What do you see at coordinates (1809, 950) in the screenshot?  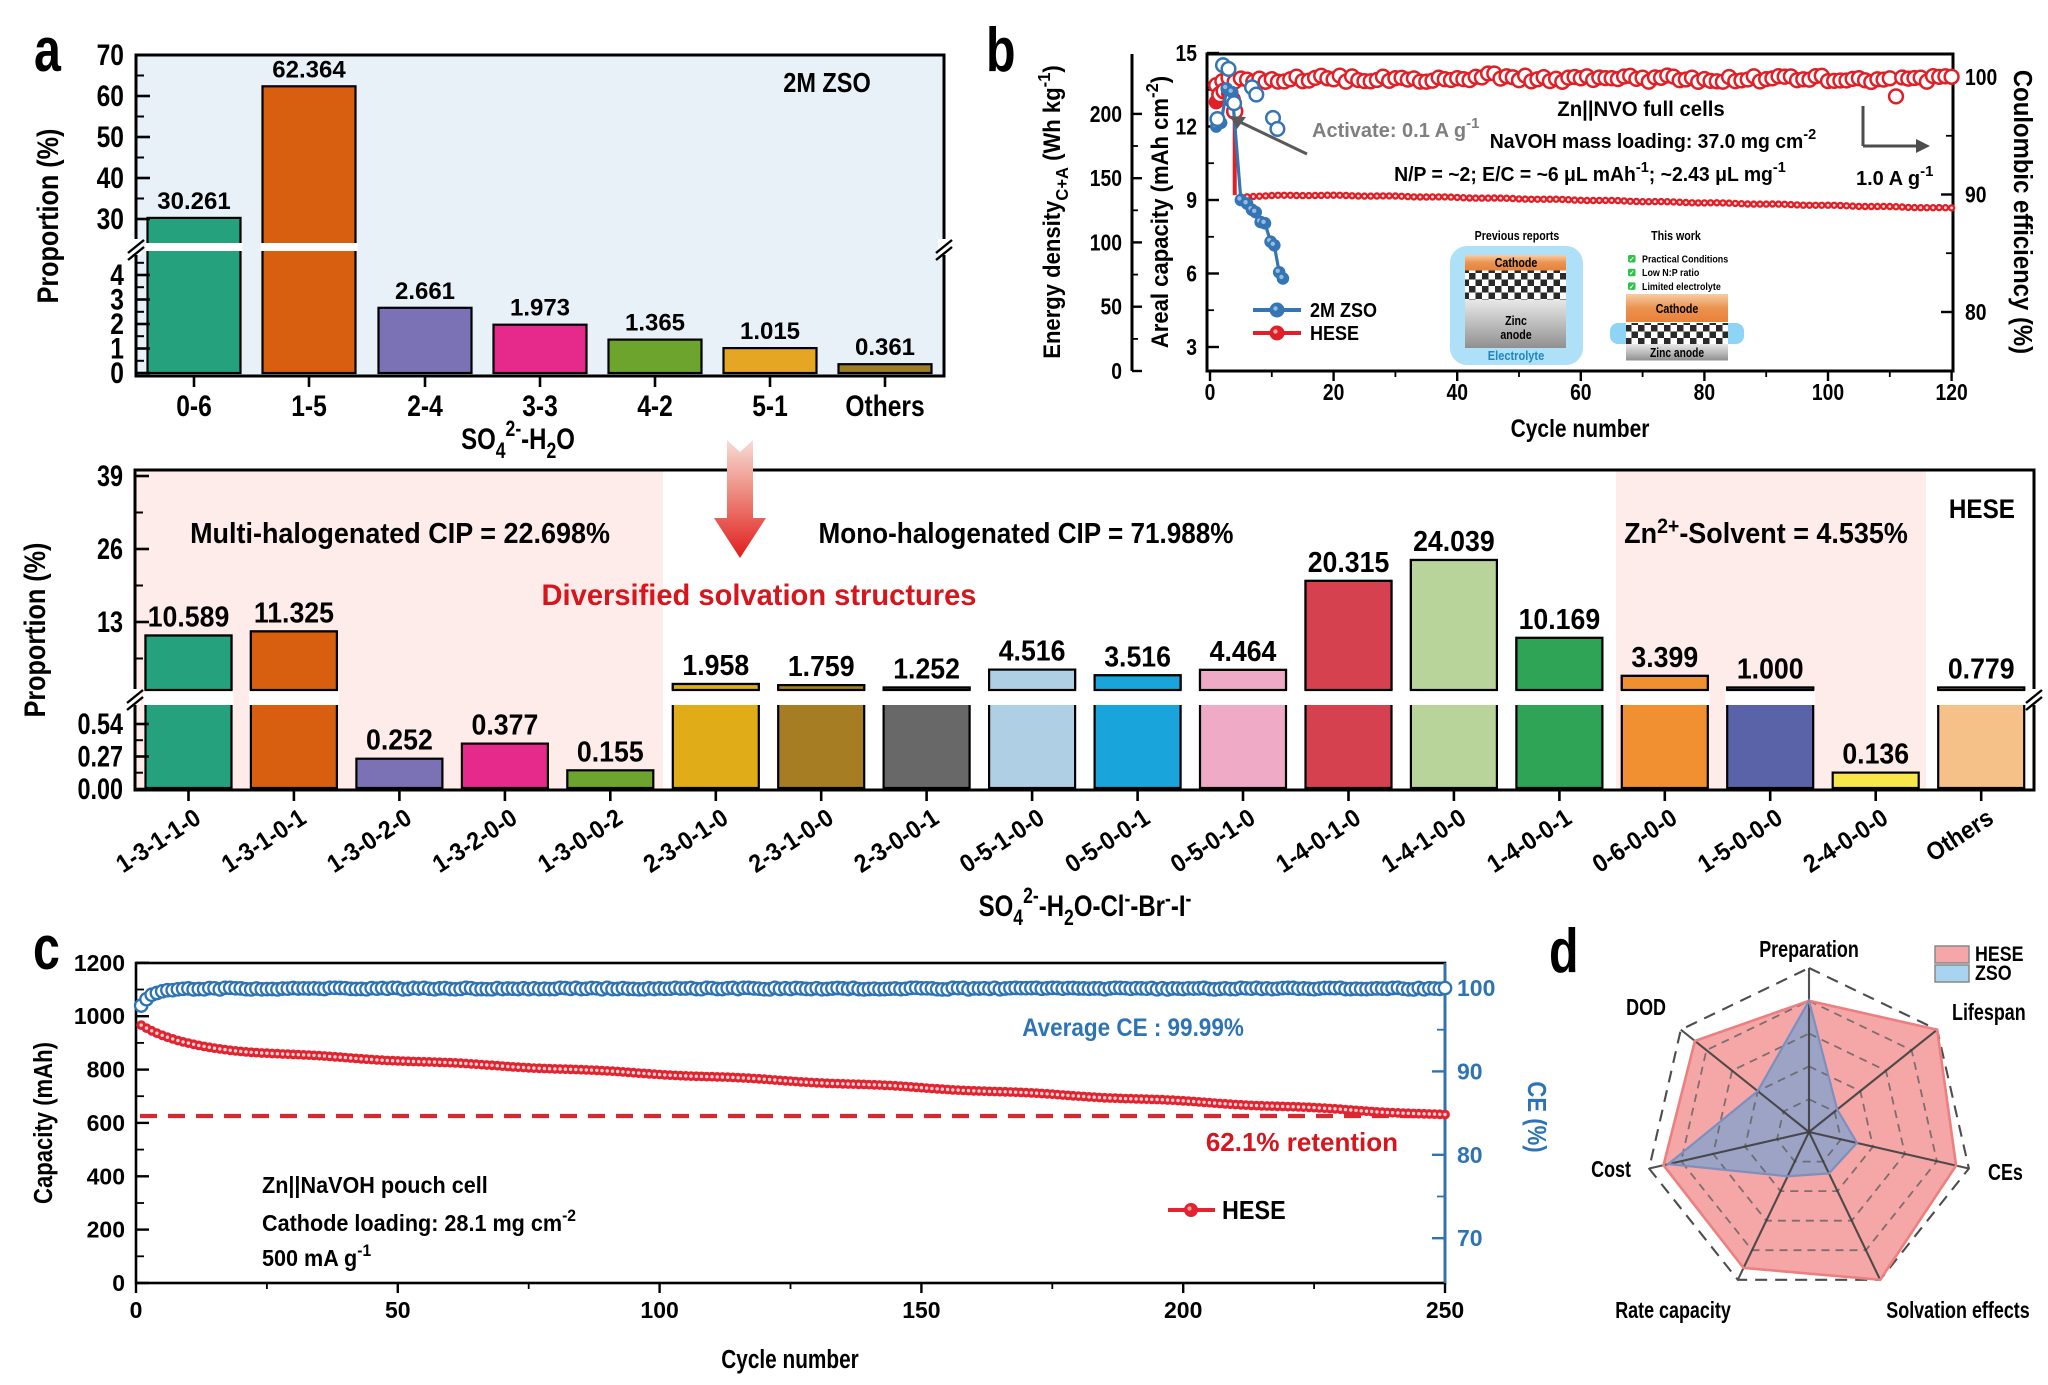 I see `svg-text: Preparation` at bounding box center [1809, 950].